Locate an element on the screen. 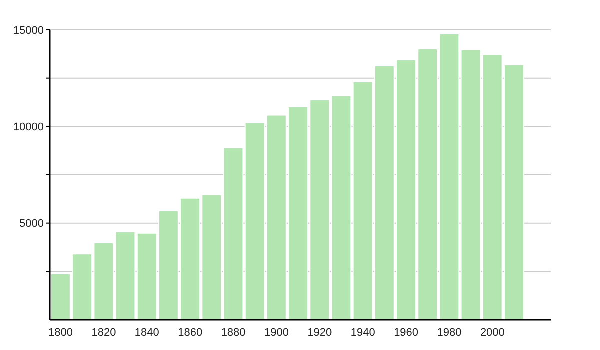 Image resolution: width=600 pixels, height=350 pixels. x-tick-label: 1800 is located at coordinates (61, 332).